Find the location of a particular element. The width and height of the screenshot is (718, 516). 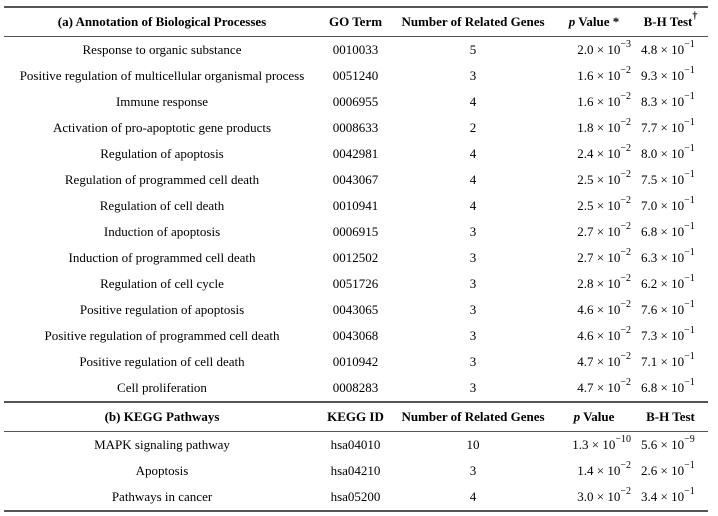

mantissa: 1.8 × 10 is located at coordinates (599, 127).